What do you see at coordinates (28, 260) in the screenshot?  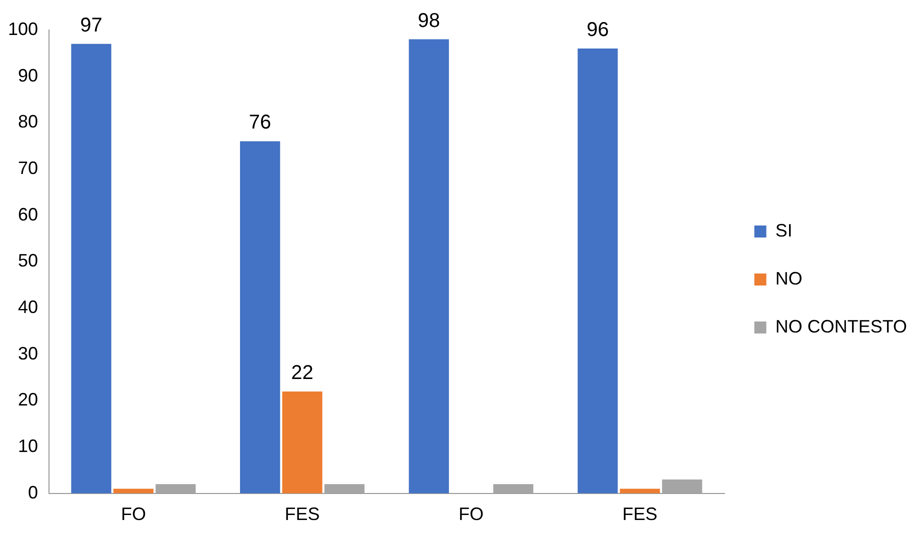 I see `y-tick-label: 50` at bounding box center [28, 260].